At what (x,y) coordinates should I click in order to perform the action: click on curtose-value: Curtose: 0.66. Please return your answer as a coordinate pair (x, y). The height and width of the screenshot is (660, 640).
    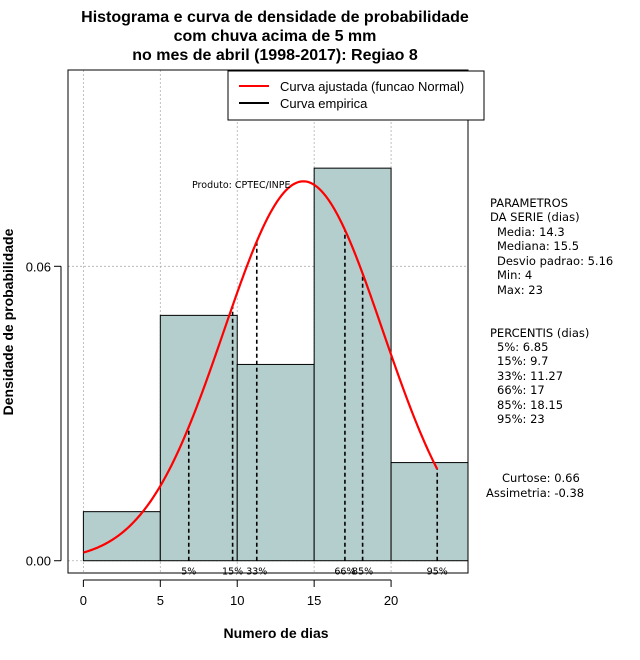
    Looking at the image, I should click on (541, 478).